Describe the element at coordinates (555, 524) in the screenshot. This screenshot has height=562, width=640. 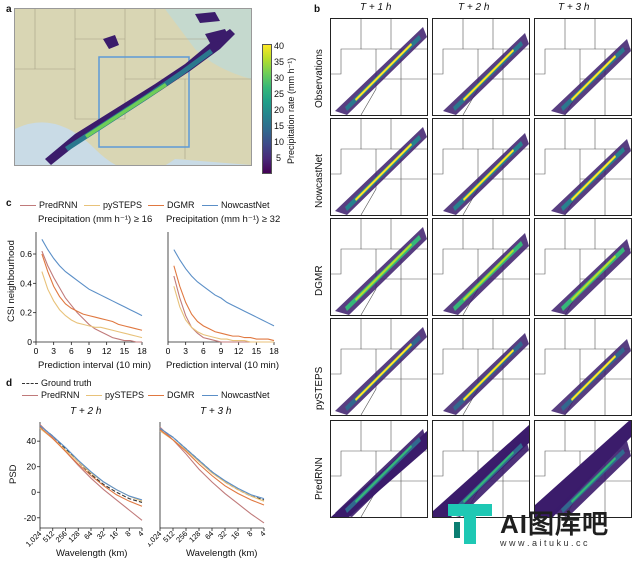
I see `watermark-brand: AI图库吧` at that location.